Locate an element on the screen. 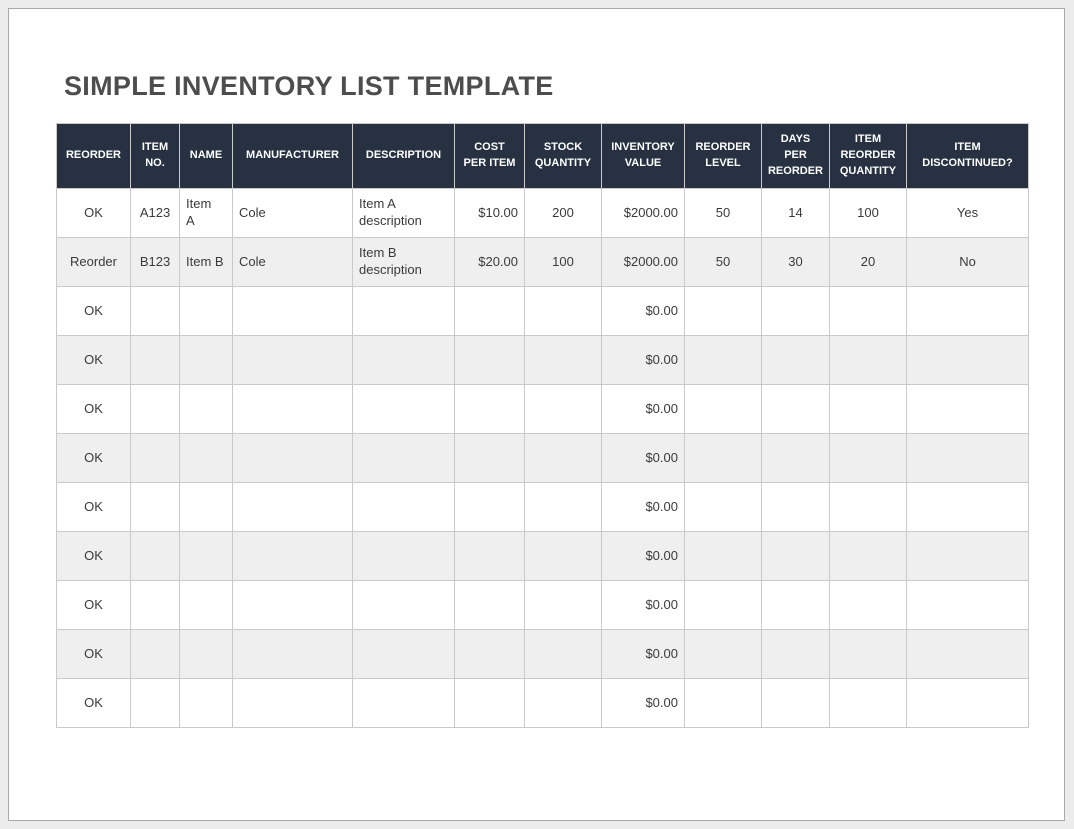 This screenshot has height=829, width=1074. cell-name: Item B is located at coordinates (206, 262).